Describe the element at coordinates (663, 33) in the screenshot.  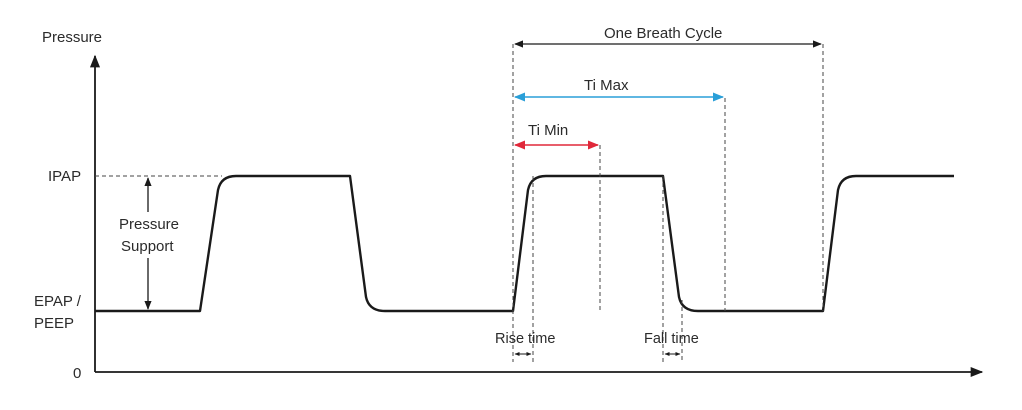
I see `one-breath-cycle-label: One Breath Cycle` at that location.